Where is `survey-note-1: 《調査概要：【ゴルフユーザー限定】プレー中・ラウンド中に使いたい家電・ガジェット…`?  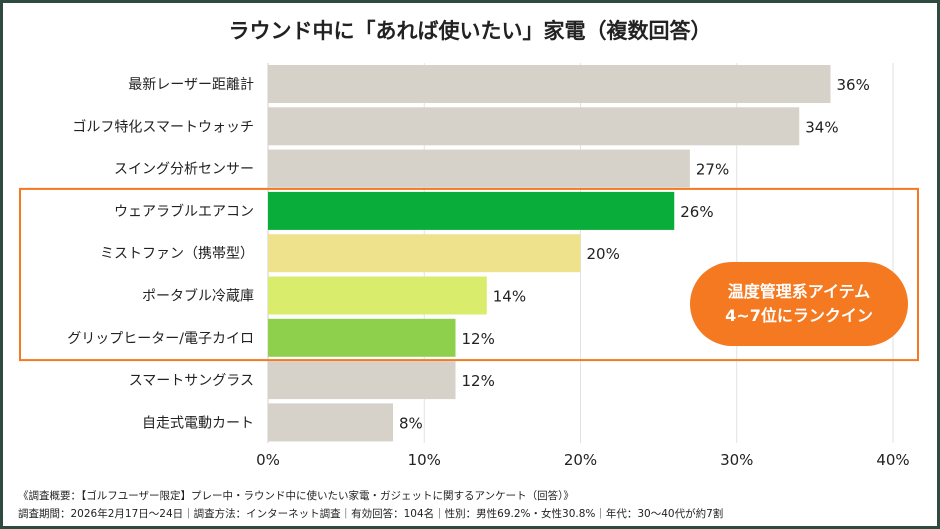
survey-note-1: 《調査概要：【ゴルフユーザー限定】プレー中・ラウンド中に使いたい家電・ガジェット… is located at coordinates (296, 496).